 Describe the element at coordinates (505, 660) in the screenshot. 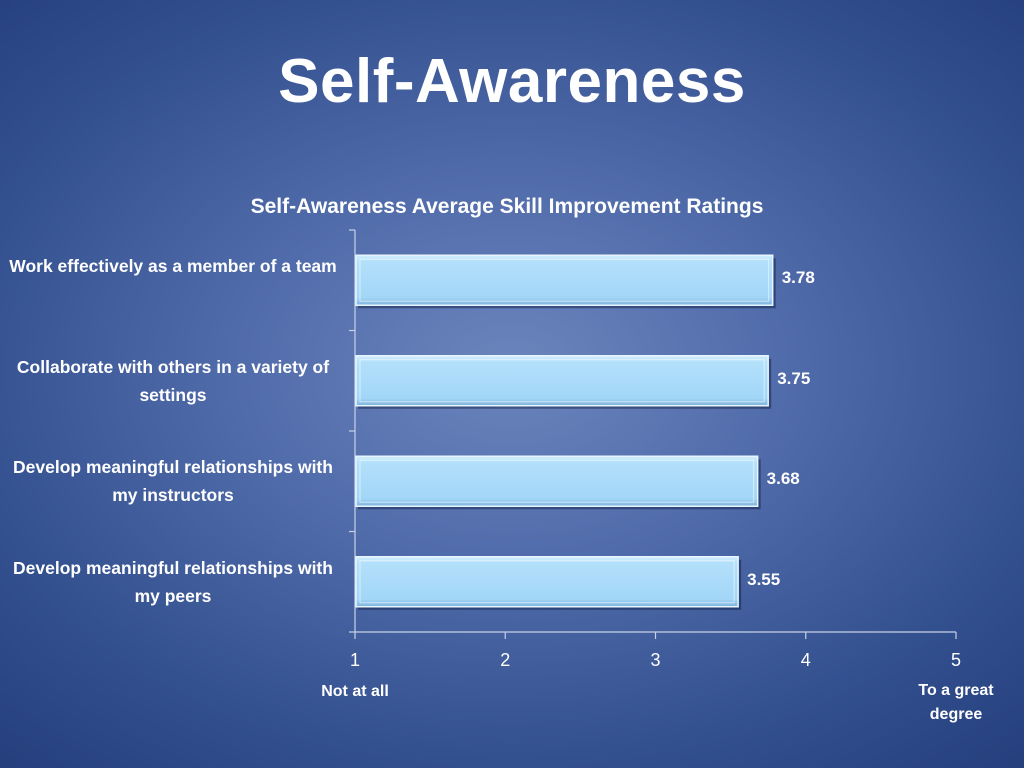

I see `x-tick-label: 2` at that location.